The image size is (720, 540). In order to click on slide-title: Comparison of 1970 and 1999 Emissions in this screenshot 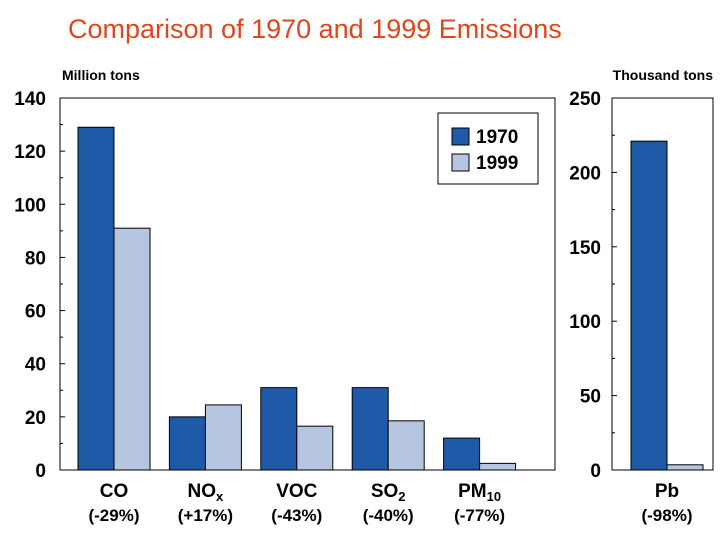, I will do `click(315, 29)`.